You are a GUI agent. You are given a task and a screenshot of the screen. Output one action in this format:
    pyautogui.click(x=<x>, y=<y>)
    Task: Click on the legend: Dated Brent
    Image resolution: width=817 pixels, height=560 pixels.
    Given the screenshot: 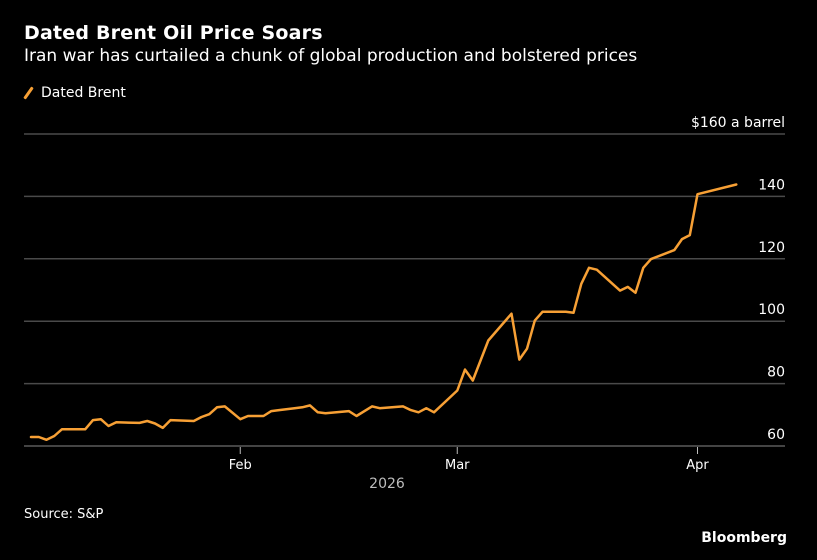 What is the action you would take?
    pyautogui.click(x=75, y=93)
    